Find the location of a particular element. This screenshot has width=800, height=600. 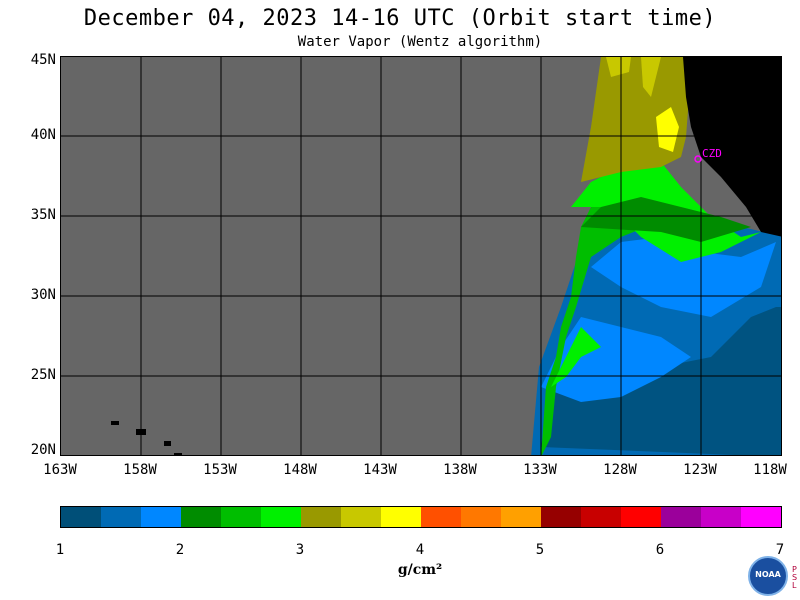

colorbar is located at coordinates (421, 517).